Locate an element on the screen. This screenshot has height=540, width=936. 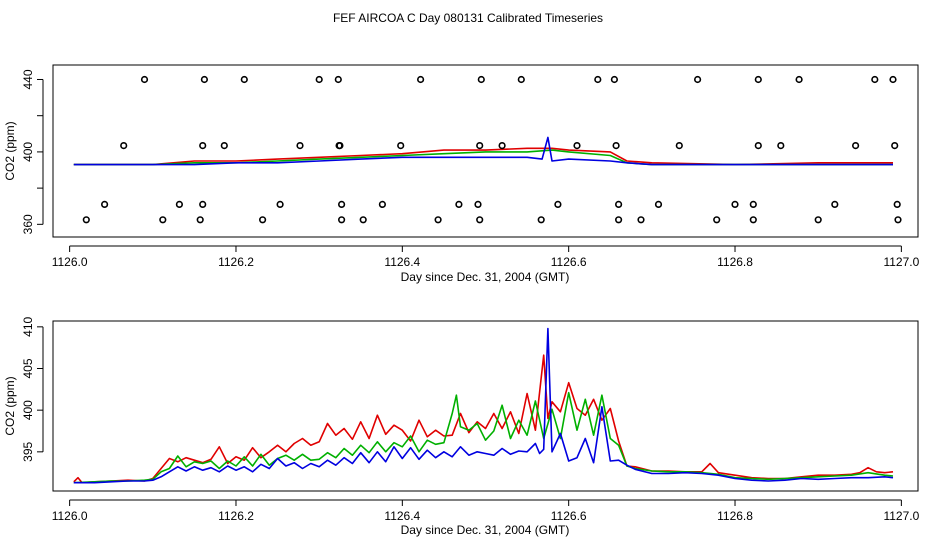
top-x-tick-label: 1127.0 is located at coordinates (901, 262).